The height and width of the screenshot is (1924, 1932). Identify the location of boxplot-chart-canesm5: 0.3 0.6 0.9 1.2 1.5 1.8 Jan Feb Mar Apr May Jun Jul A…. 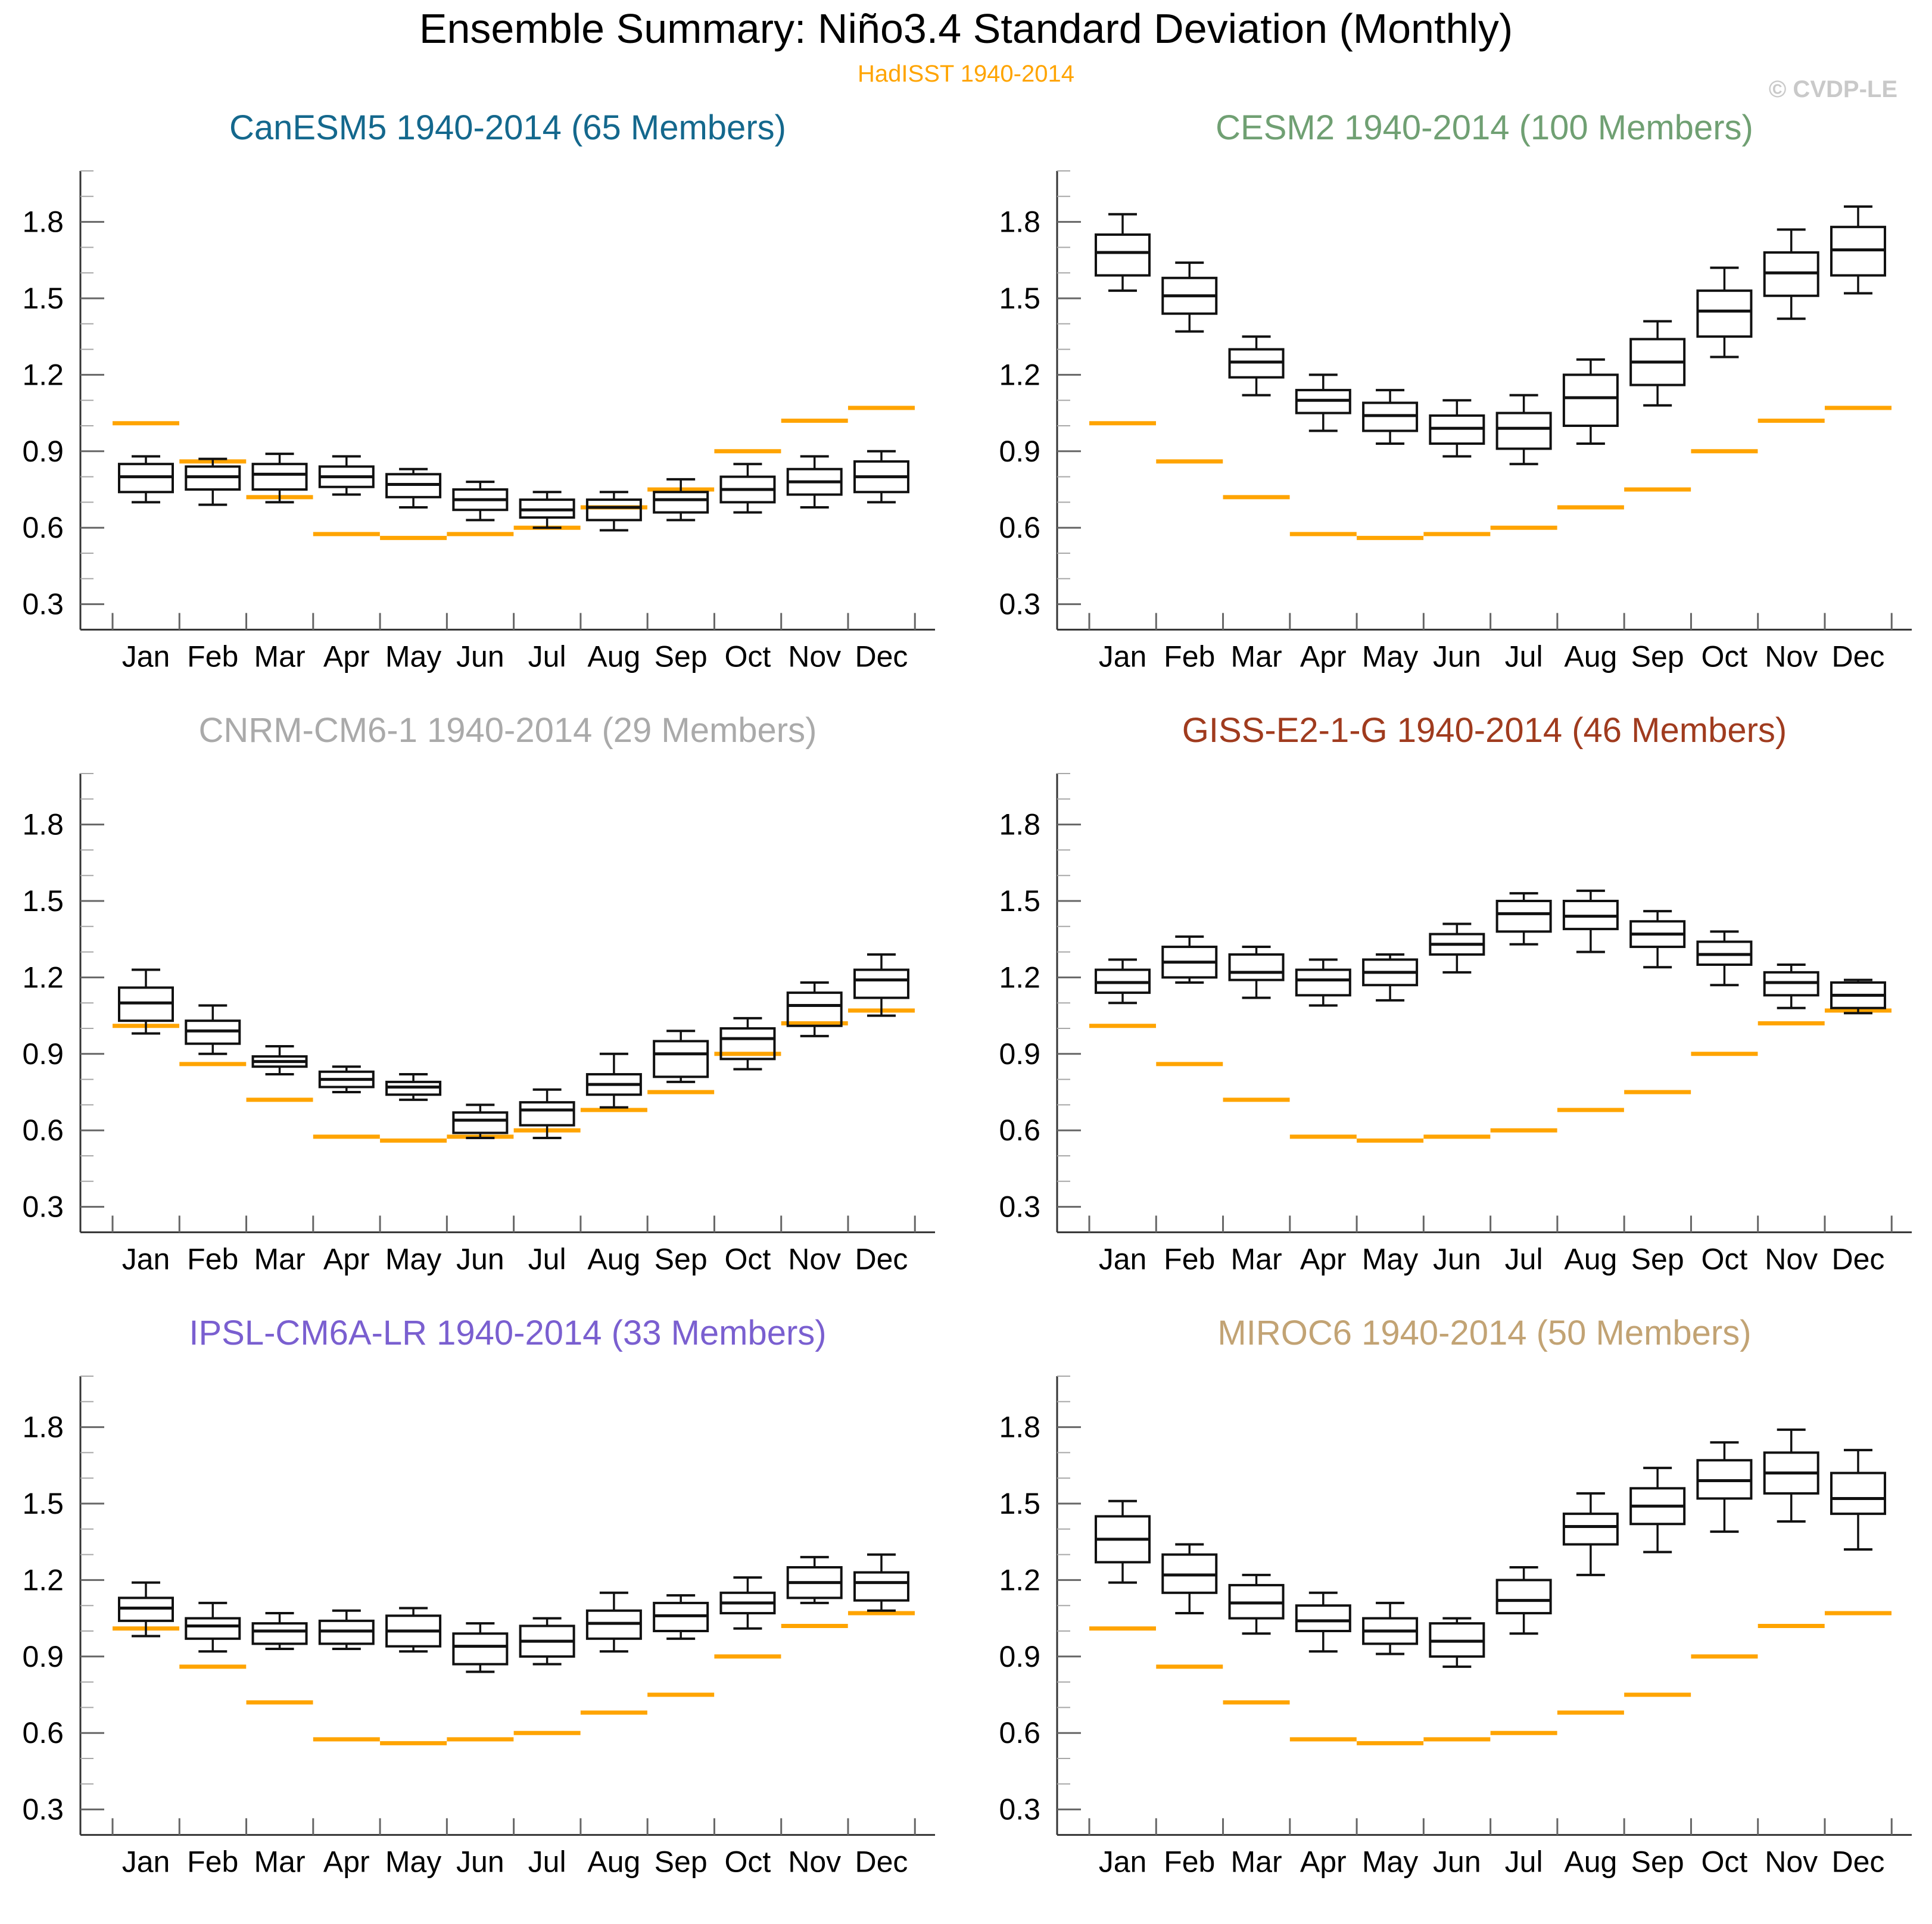
(479, 422).